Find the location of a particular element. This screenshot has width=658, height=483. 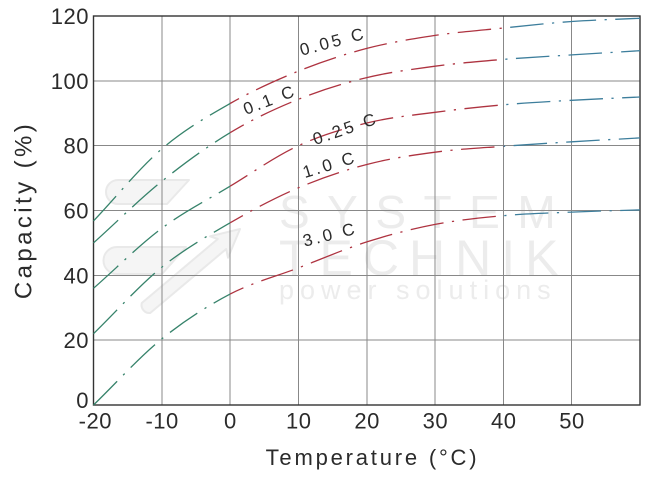

svg-text: power solutions is located at coordinates (418, 290).